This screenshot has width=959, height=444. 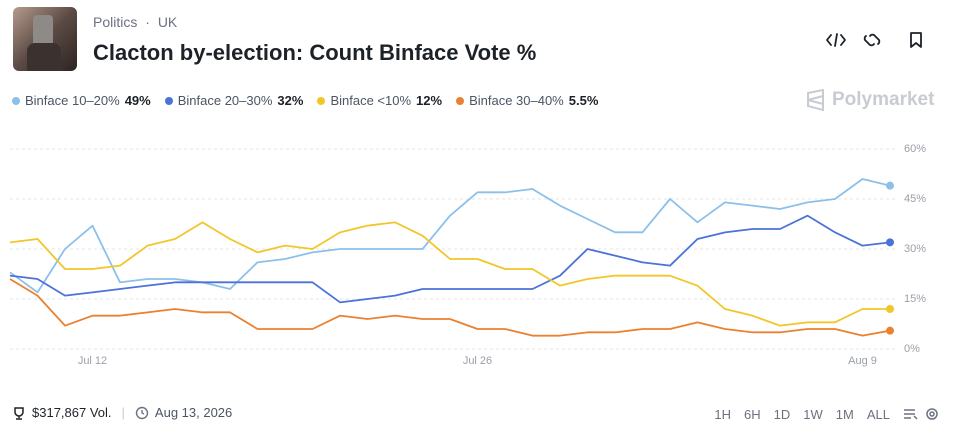 I want to click on subcategory: UK, so click(x=167, y=22).